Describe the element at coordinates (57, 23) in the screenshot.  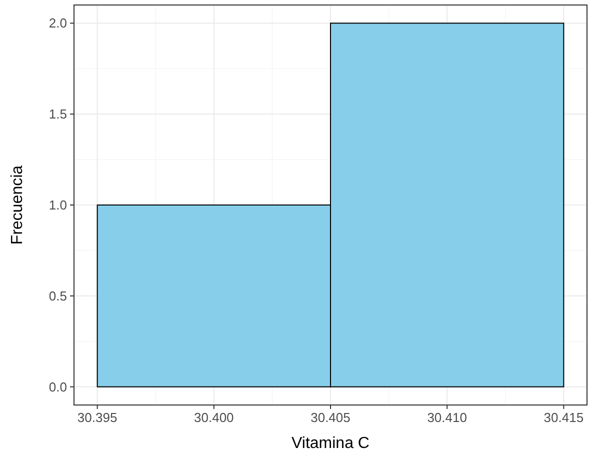
I see `y-tick-label: 2.0` at that location.